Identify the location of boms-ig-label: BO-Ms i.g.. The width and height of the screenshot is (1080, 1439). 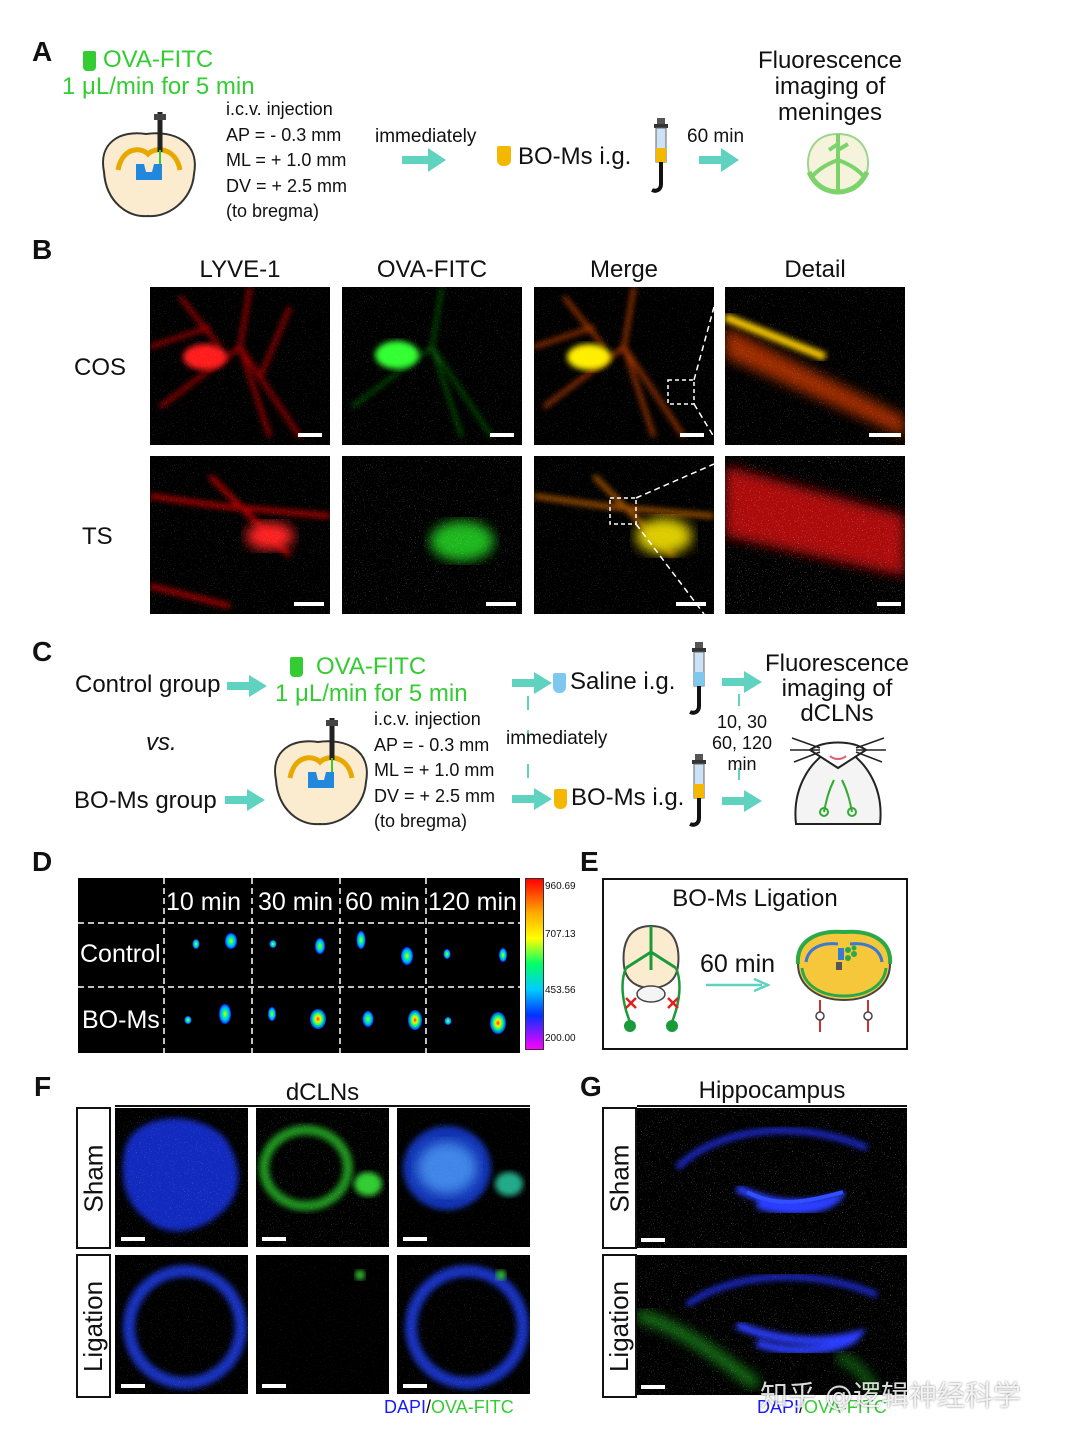
(628, 797).